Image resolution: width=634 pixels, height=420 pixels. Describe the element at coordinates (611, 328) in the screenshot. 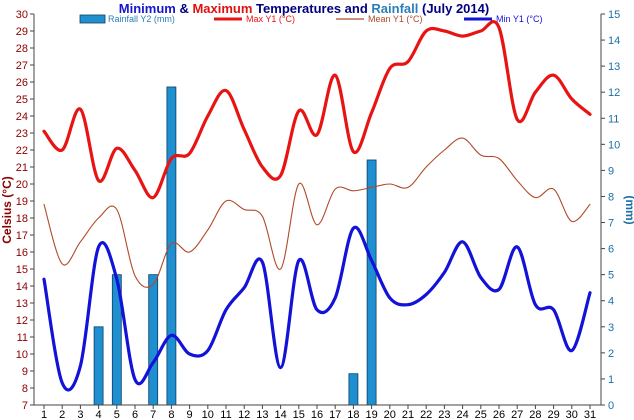

I see `right-tick-label: 3` at that location.